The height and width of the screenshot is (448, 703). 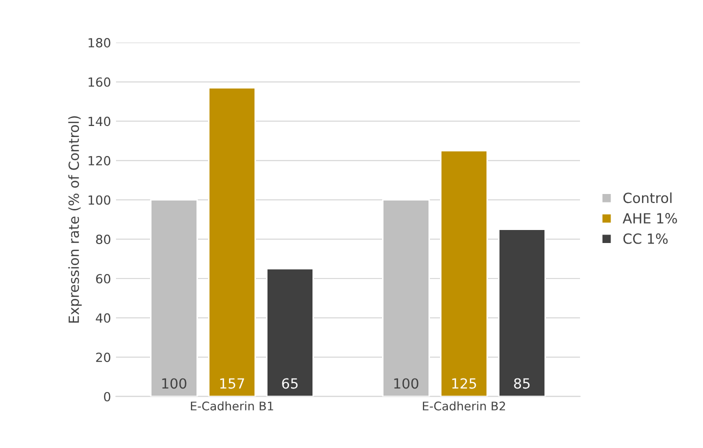 I want to click on y-tick-label: 160, so click(x=99, y=82).